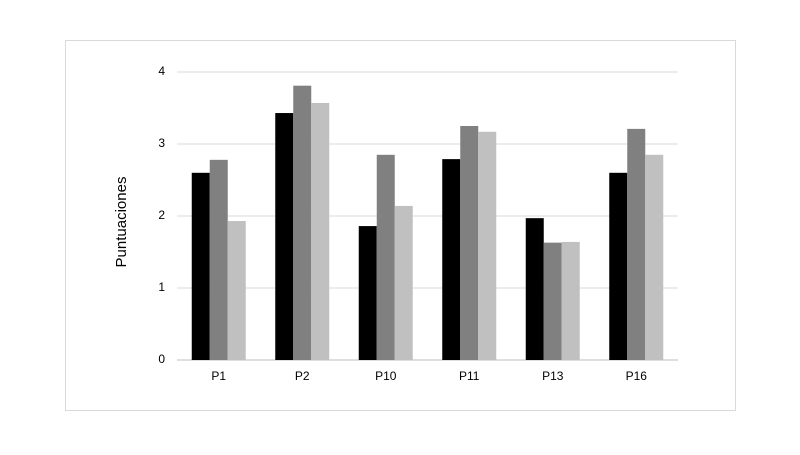 This screenshot has width=800, height=455. I want to click on y-tick-label: 4, so click(161, 71).